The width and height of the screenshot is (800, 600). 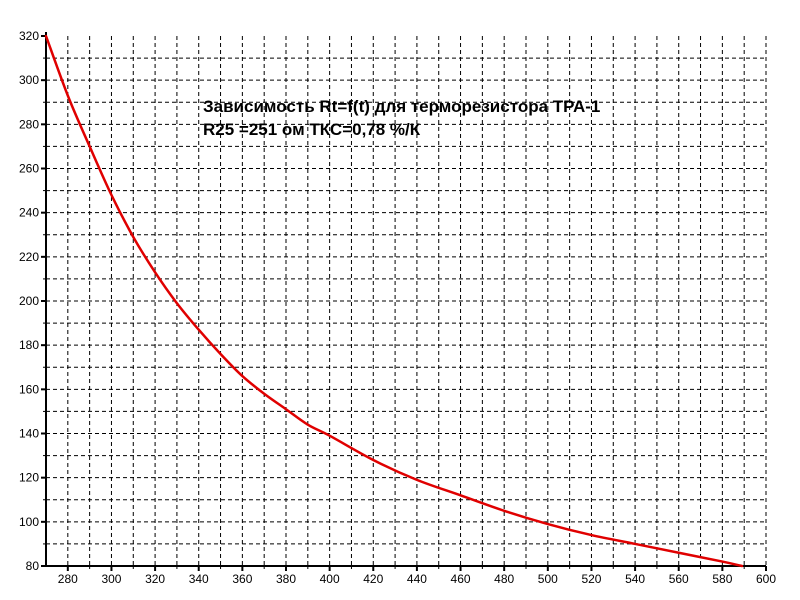 What do you see at coordinates (504, 579) in the screenshot?
I see `x-tick-label: 480` at bounding box center [504, 579].